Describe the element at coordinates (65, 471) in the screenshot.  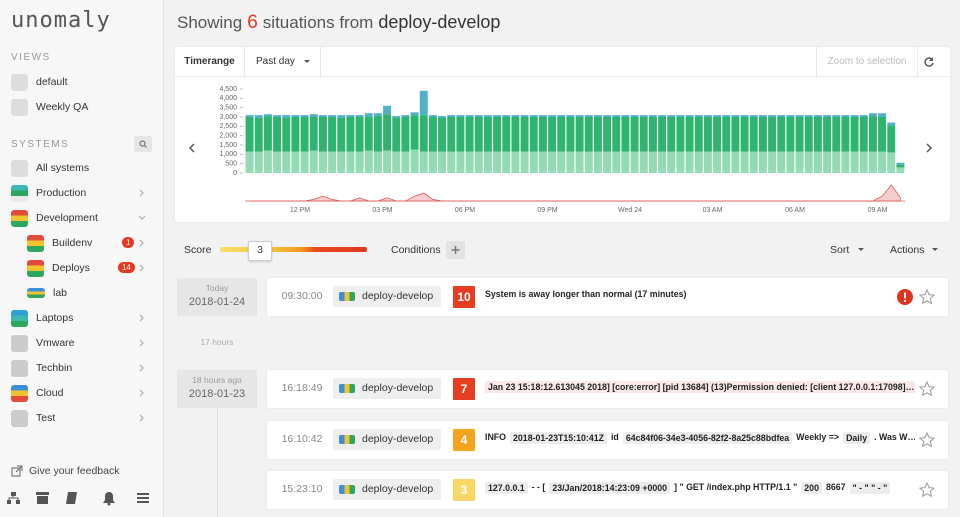
I see `feedback-link: Give your feedback` at that location.